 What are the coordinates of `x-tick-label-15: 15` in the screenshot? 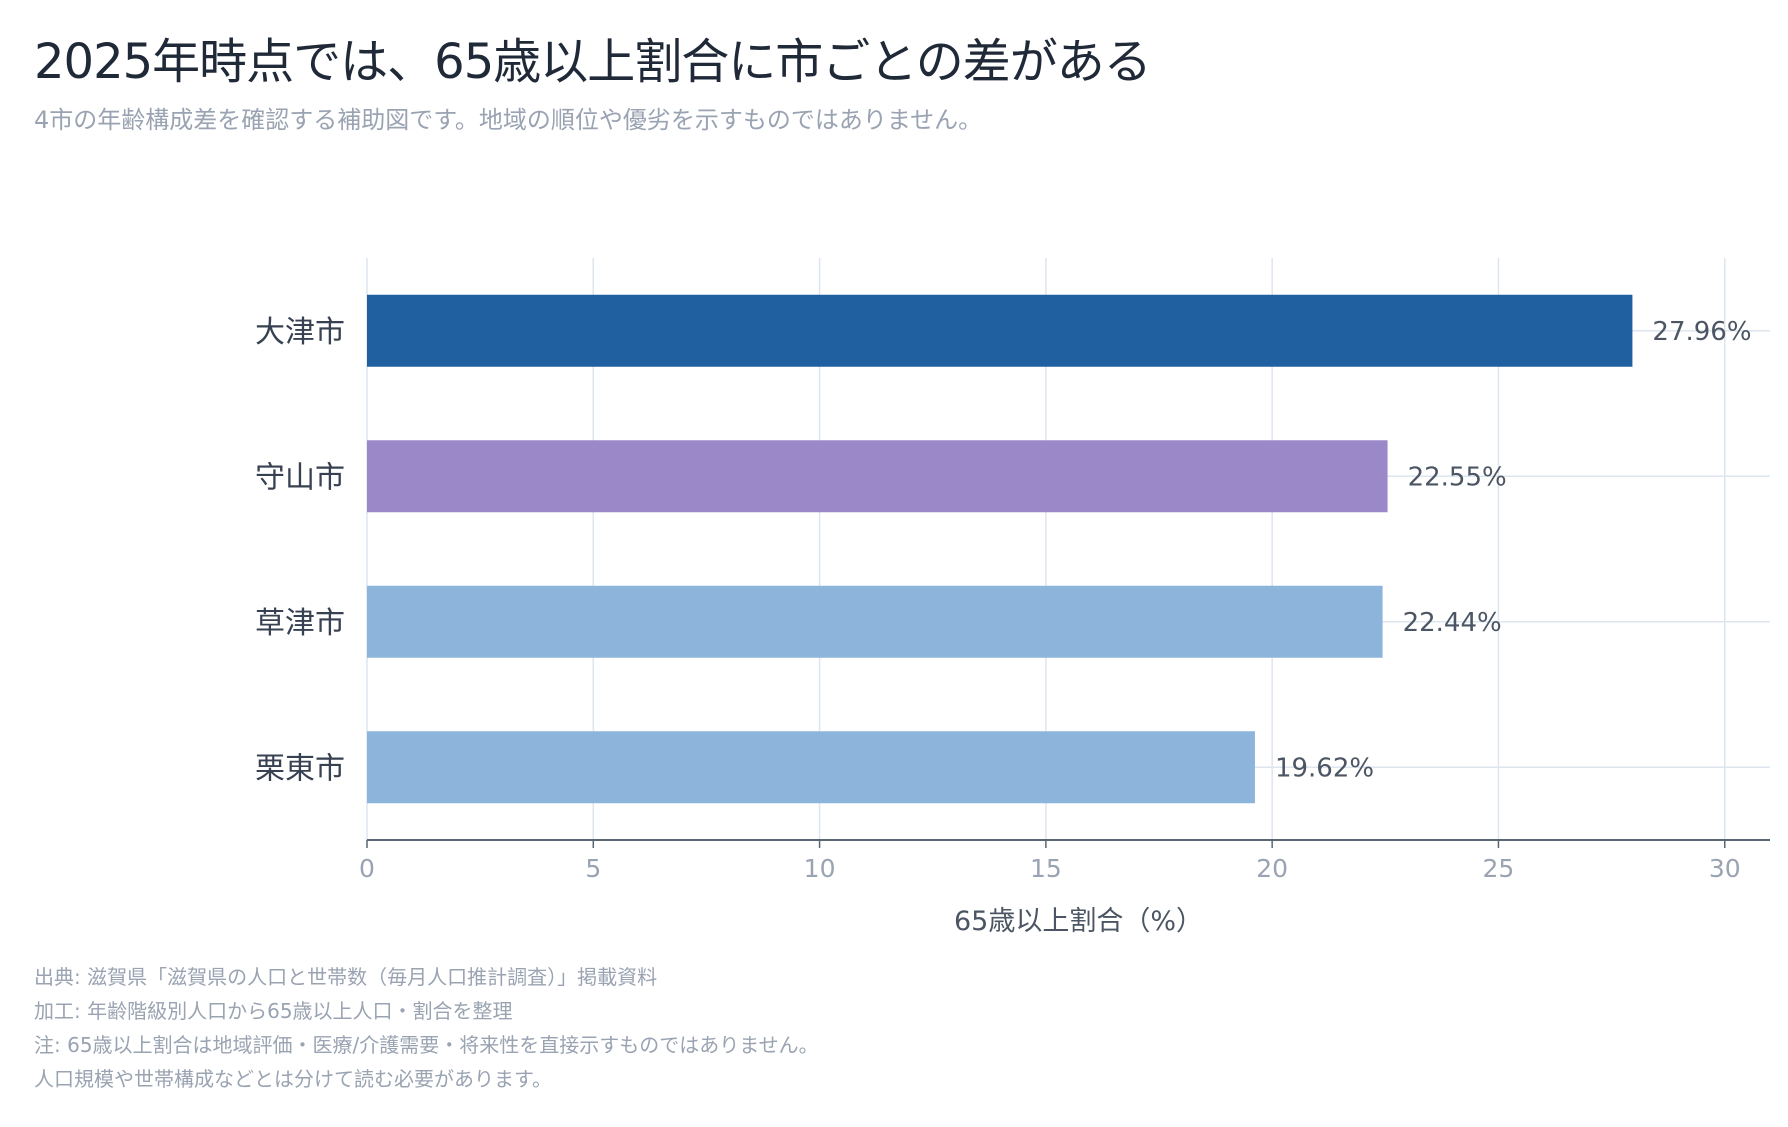 It's located at (1046, 868).